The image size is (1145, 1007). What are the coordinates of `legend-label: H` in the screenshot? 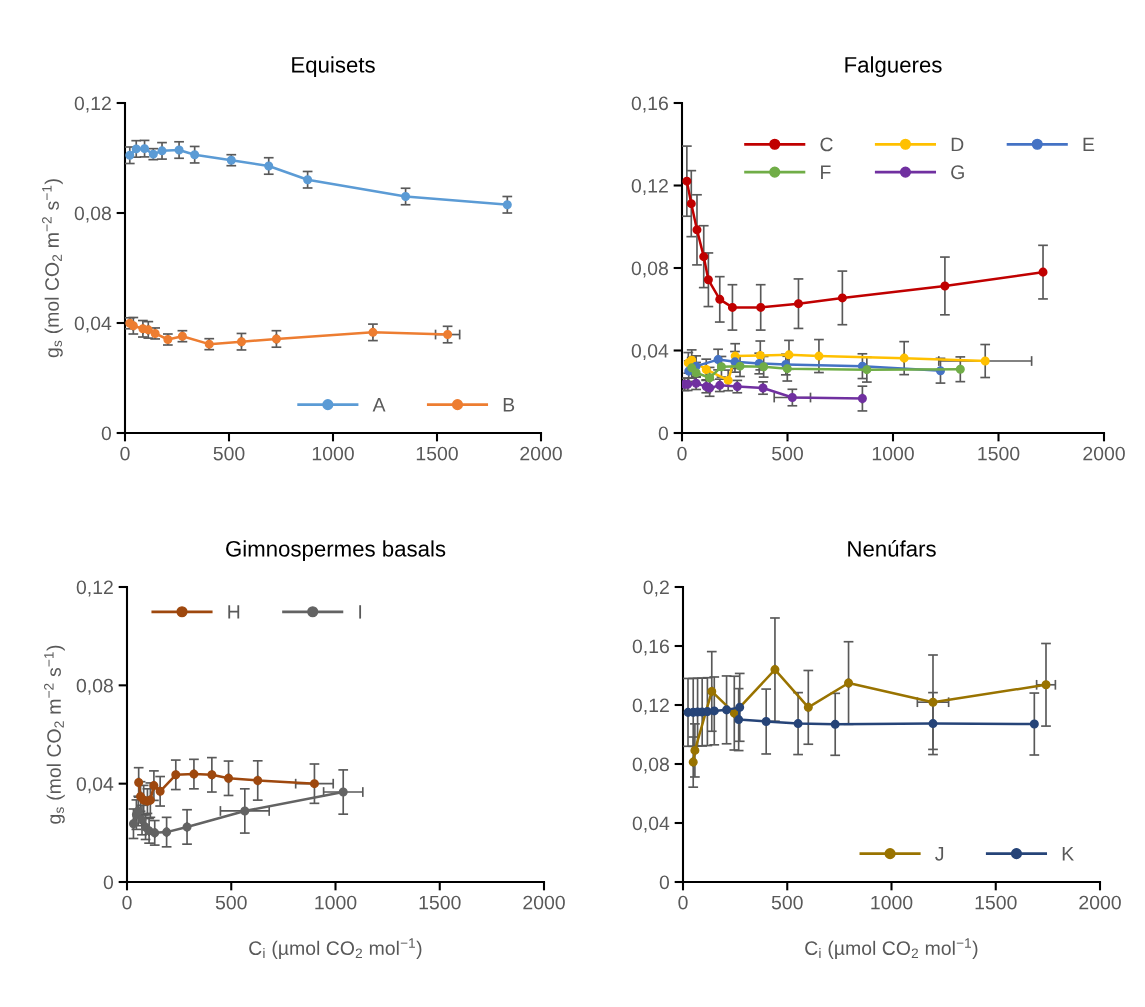 It's located at (234, 612).